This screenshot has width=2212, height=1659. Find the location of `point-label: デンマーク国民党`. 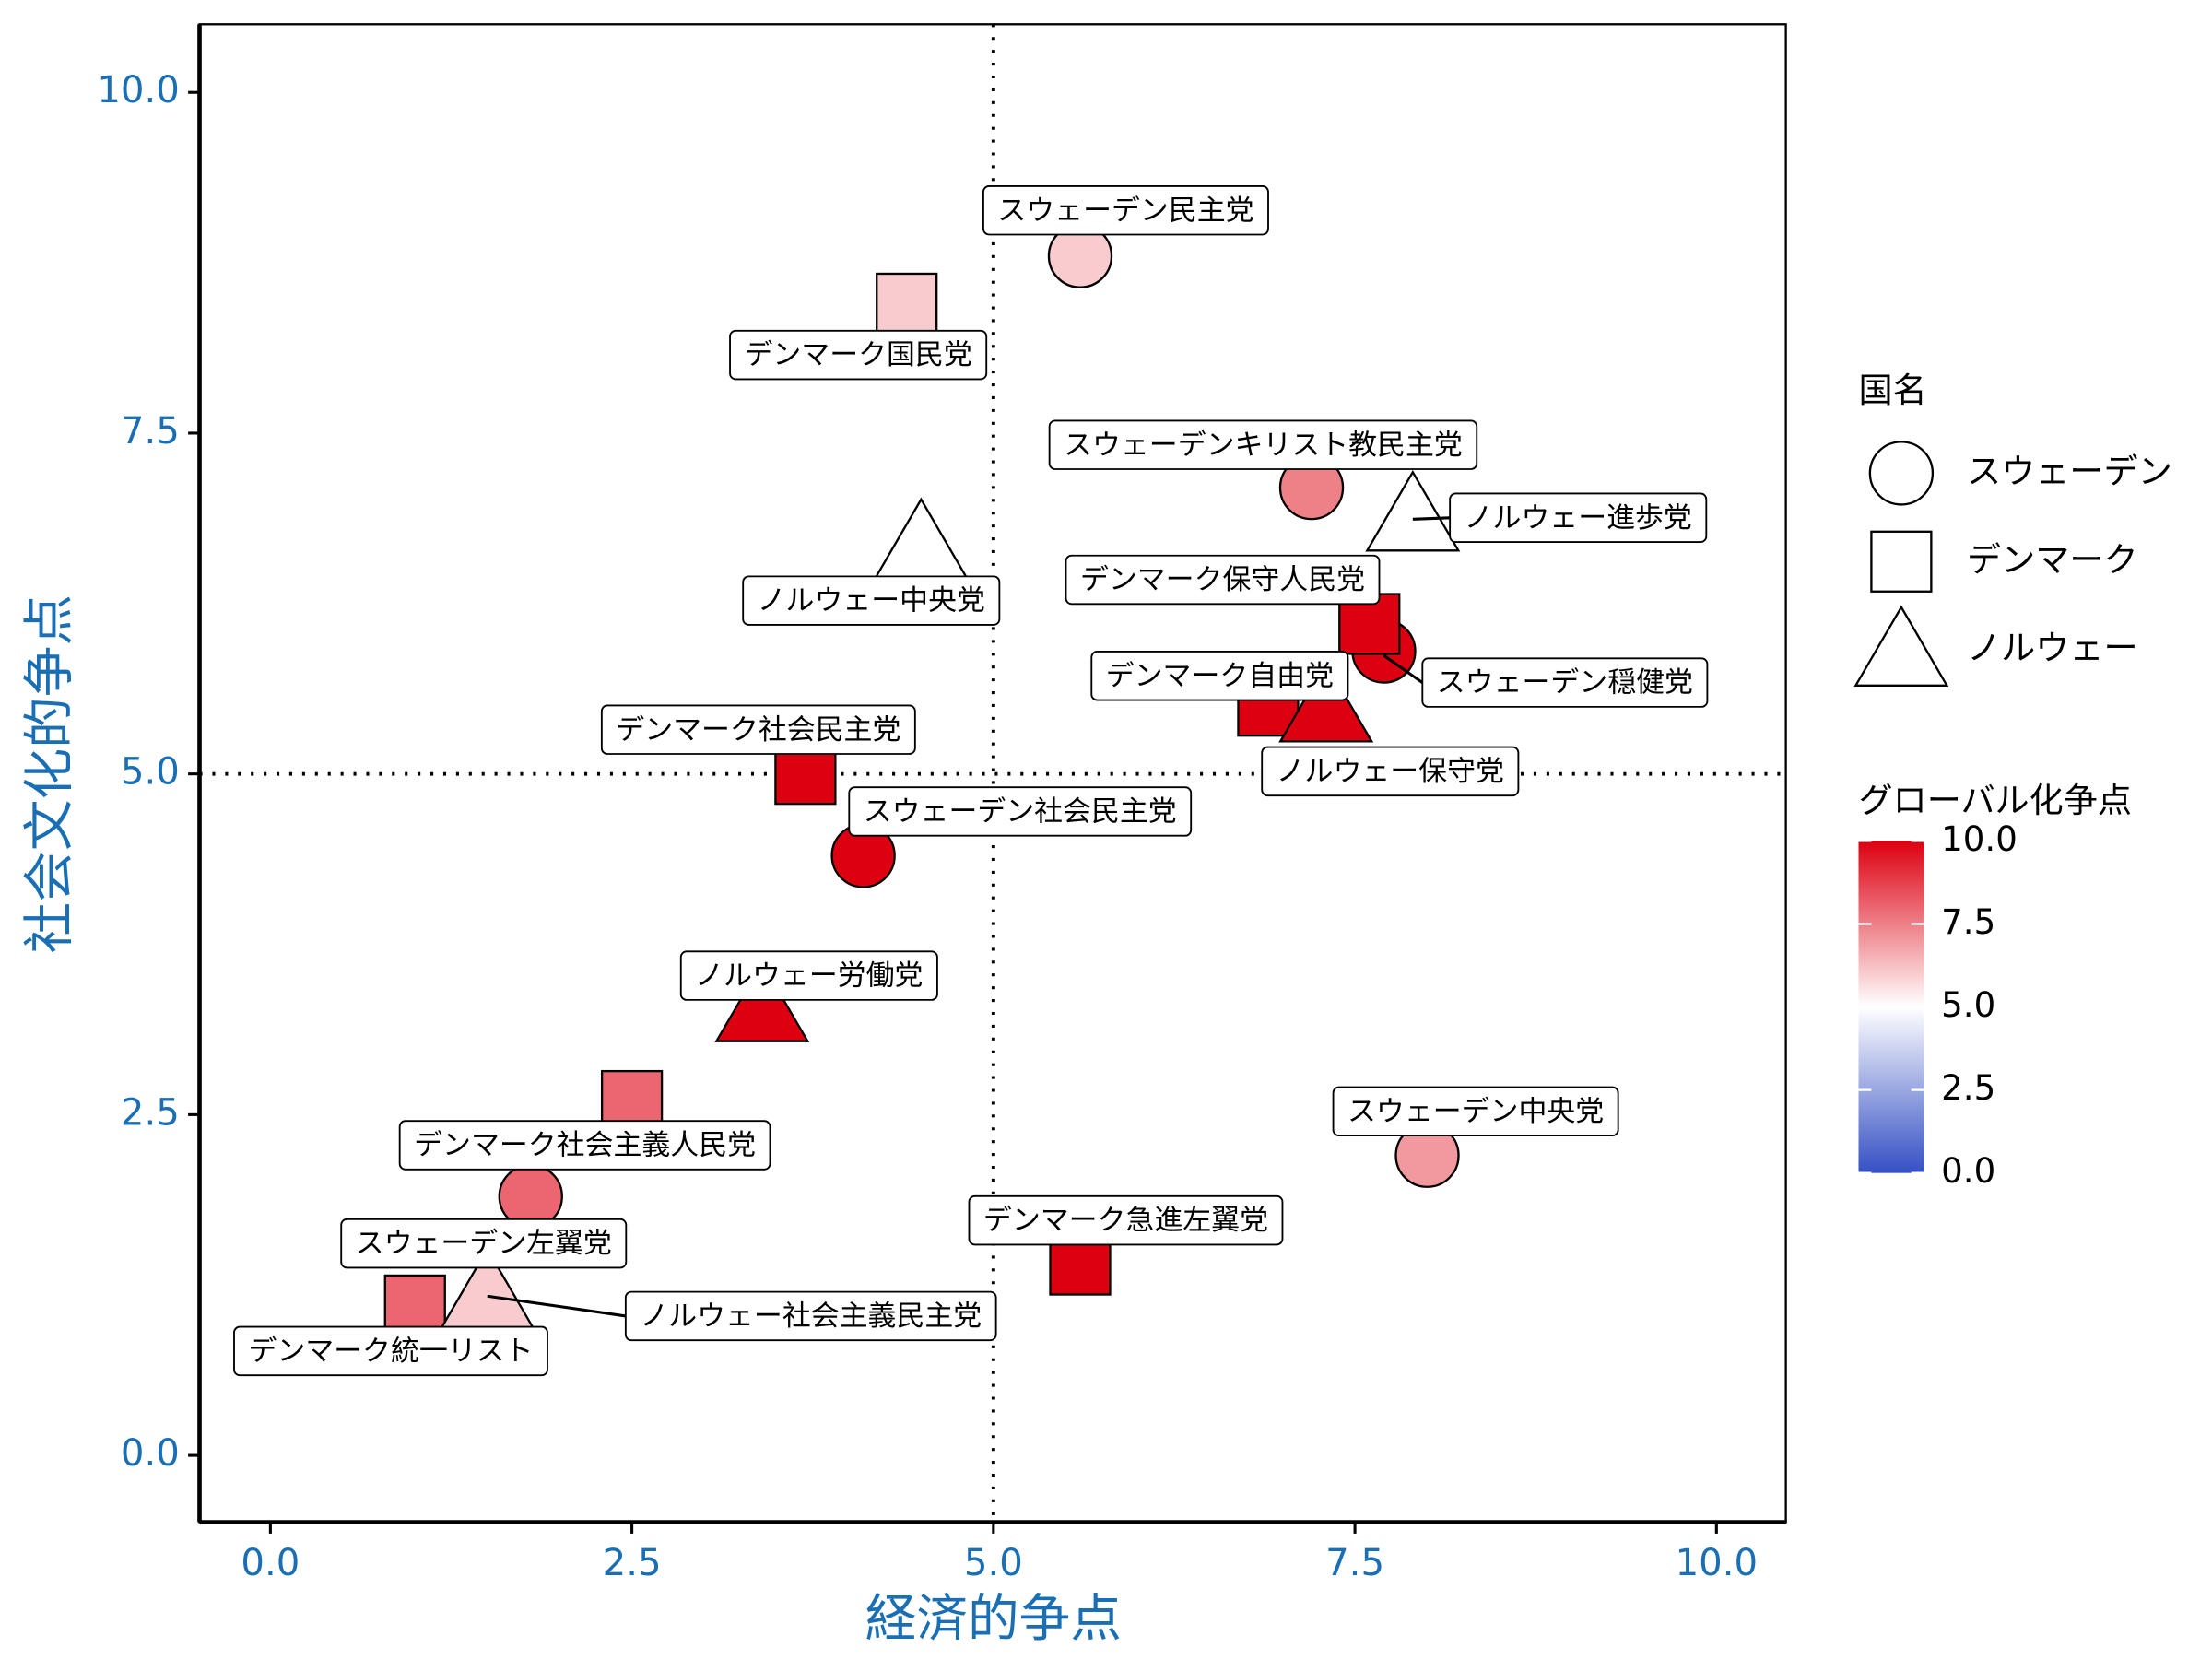

point-label: デンマーク国民党 is located at coordinates (858, 354).